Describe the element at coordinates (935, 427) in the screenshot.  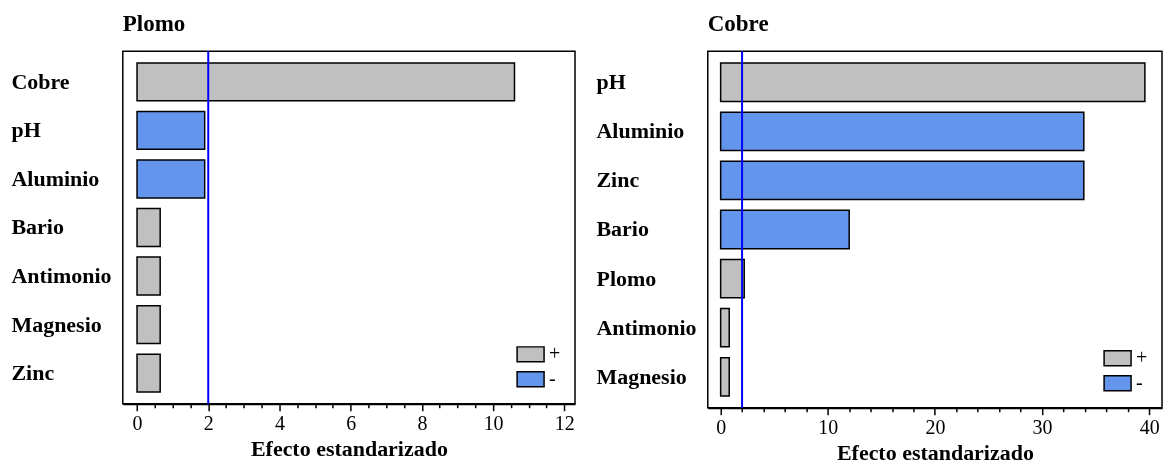
I see `x-tick-label: 20` at that location.